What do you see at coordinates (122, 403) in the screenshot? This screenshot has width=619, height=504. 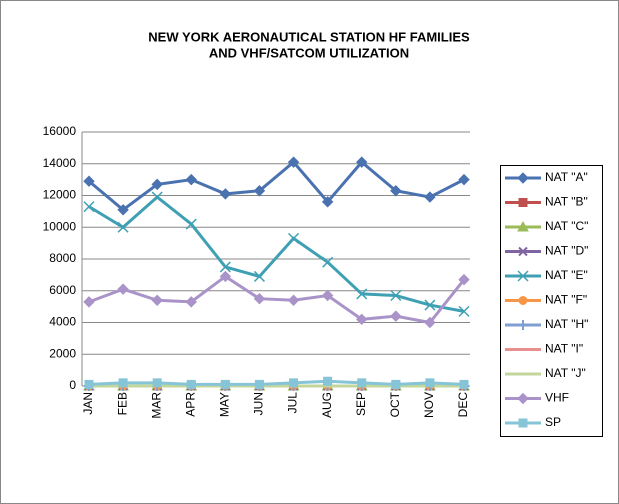 I see `x-tick-label: FEB` at bounding box center [122, 403].